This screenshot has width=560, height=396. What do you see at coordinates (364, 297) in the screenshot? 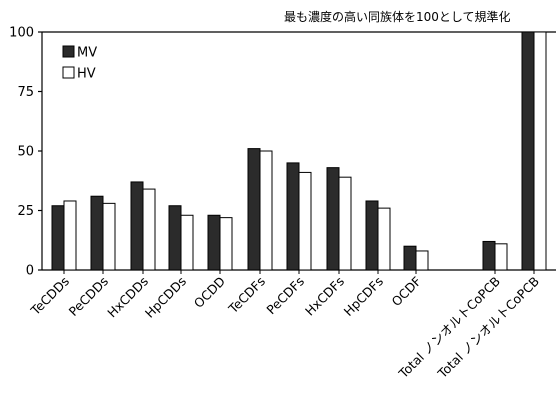
I see `x-tick-label: HpCDFs` at bounding box center [364, 297].